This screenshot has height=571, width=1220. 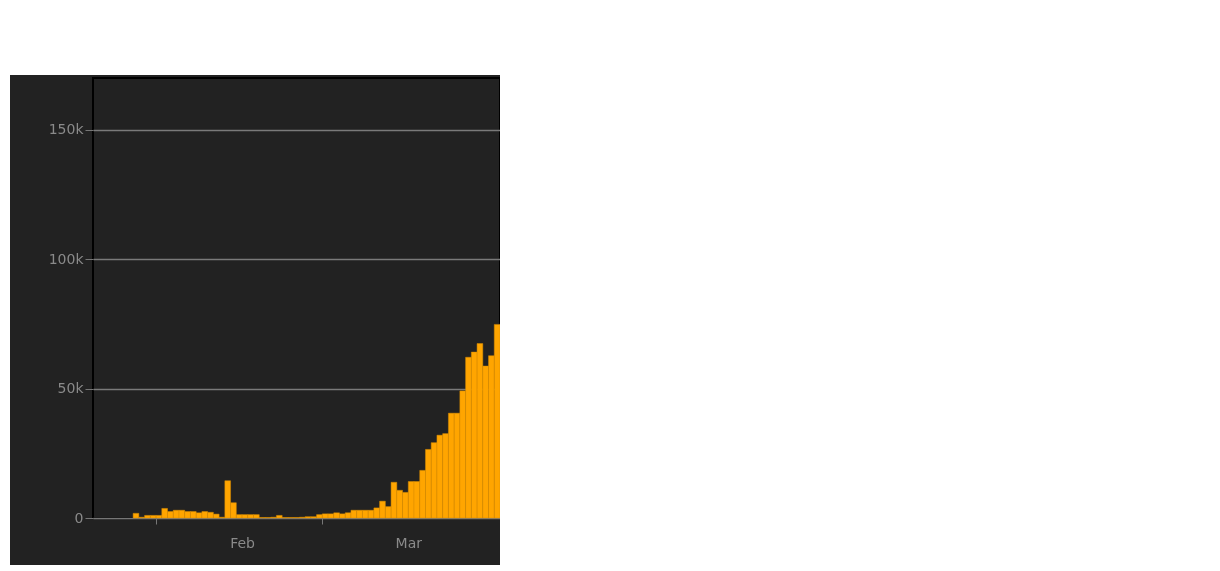 What do you see at coordinates (409, 542) in the screenshot?
I see `x-tick-label: Mar` at bounding box center [409, 542].